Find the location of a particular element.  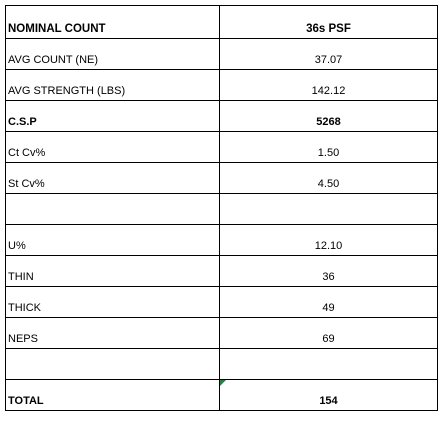

table-row-nominal-count: NOMINAL COUNT 36s PSF is located at coordinates (221, 22).